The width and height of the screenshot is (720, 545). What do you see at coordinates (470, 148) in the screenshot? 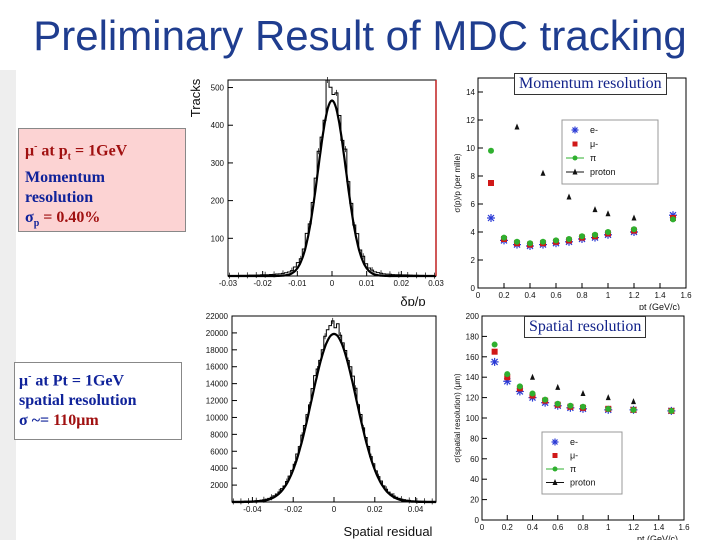
I see `y-tick-label: 10` at bounding box center [470, 148].